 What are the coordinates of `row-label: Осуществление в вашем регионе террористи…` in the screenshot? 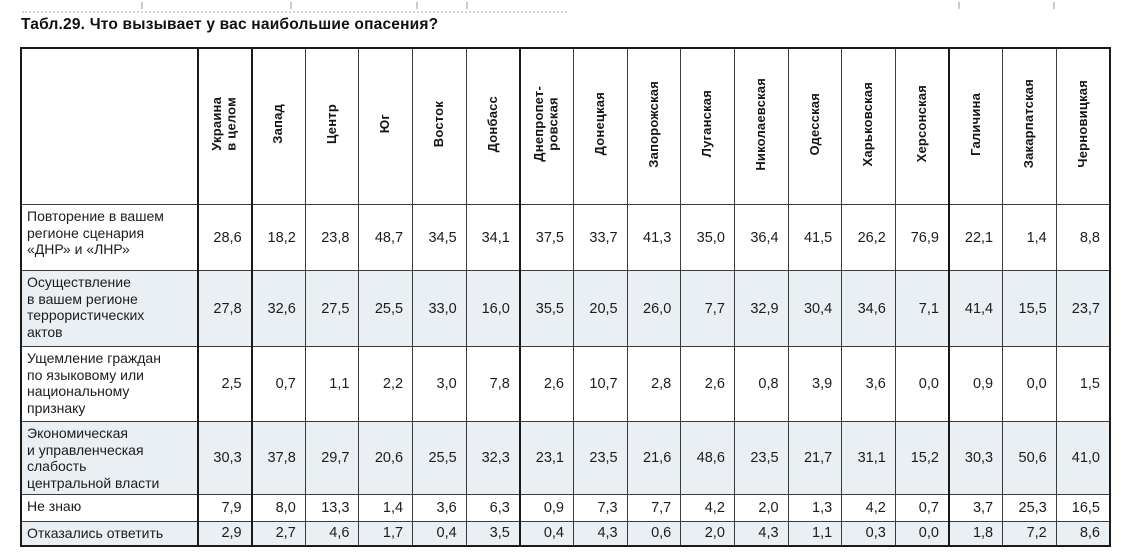 It's located at (109, 308).